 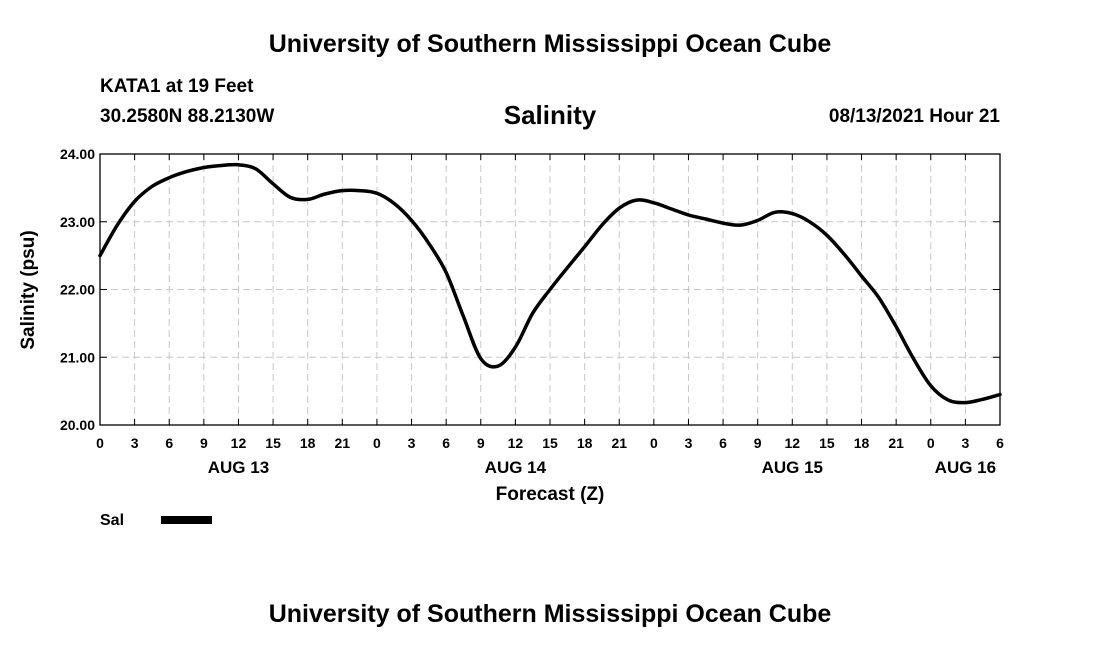 I want to click on y-tick-label: 23.00, so click(x=77, y=222).